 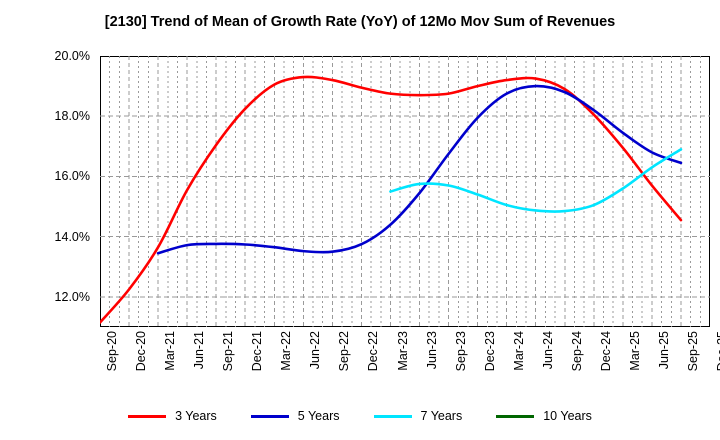 I want to click on series-line, so click(x=536, y=180).